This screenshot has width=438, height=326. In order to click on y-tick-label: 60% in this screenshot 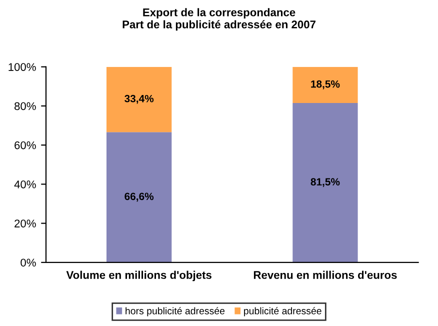, I will do `click(25, 145)`.